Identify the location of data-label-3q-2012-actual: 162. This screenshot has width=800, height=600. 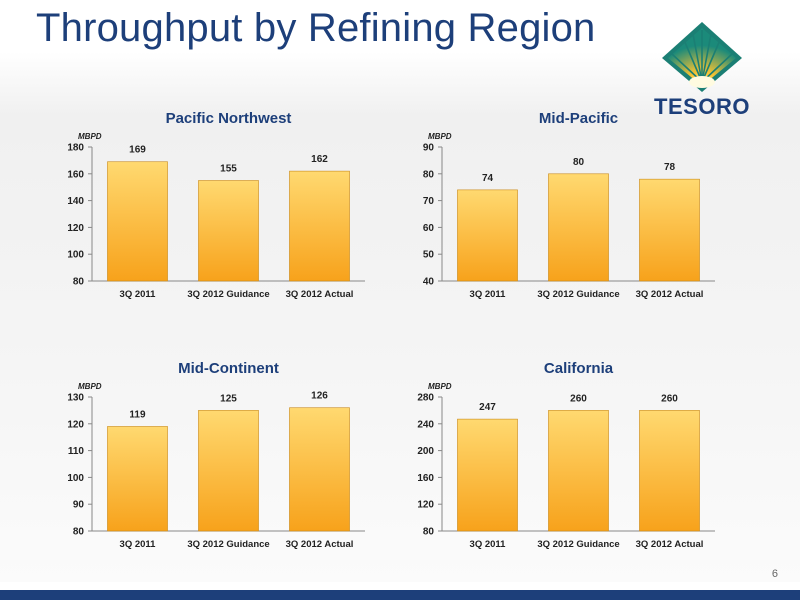
(319, 159).